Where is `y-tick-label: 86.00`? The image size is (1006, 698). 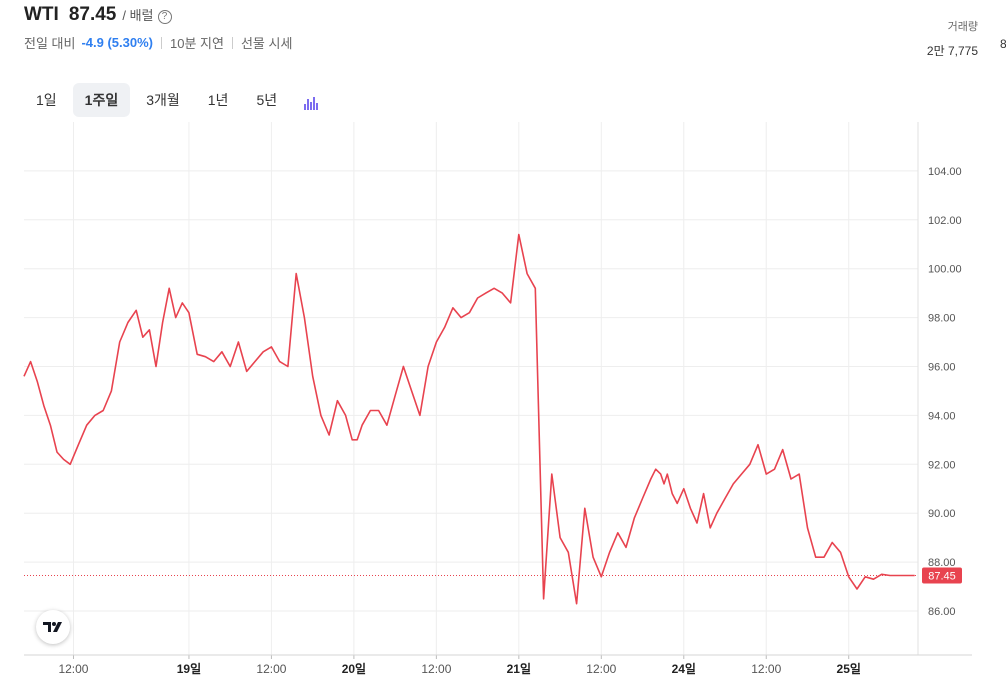
y-tick-label: 86.00 is located at coordinates (942, 612).